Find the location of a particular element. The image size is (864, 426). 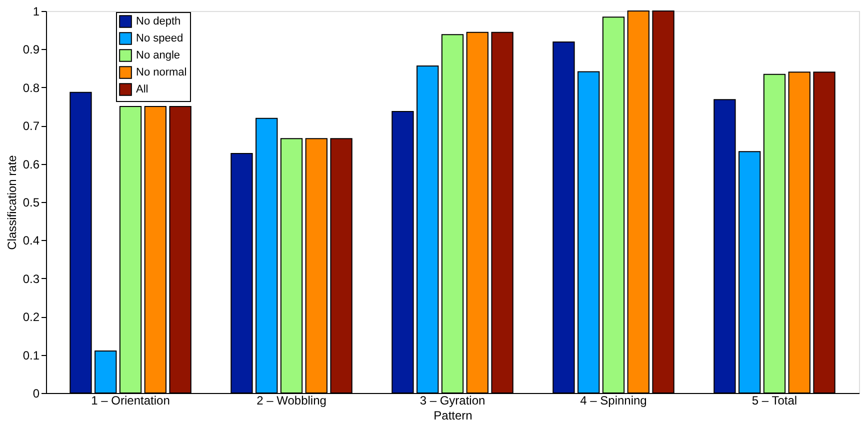

y-tick-label: 0.8 is located at coordinates (31, 87).